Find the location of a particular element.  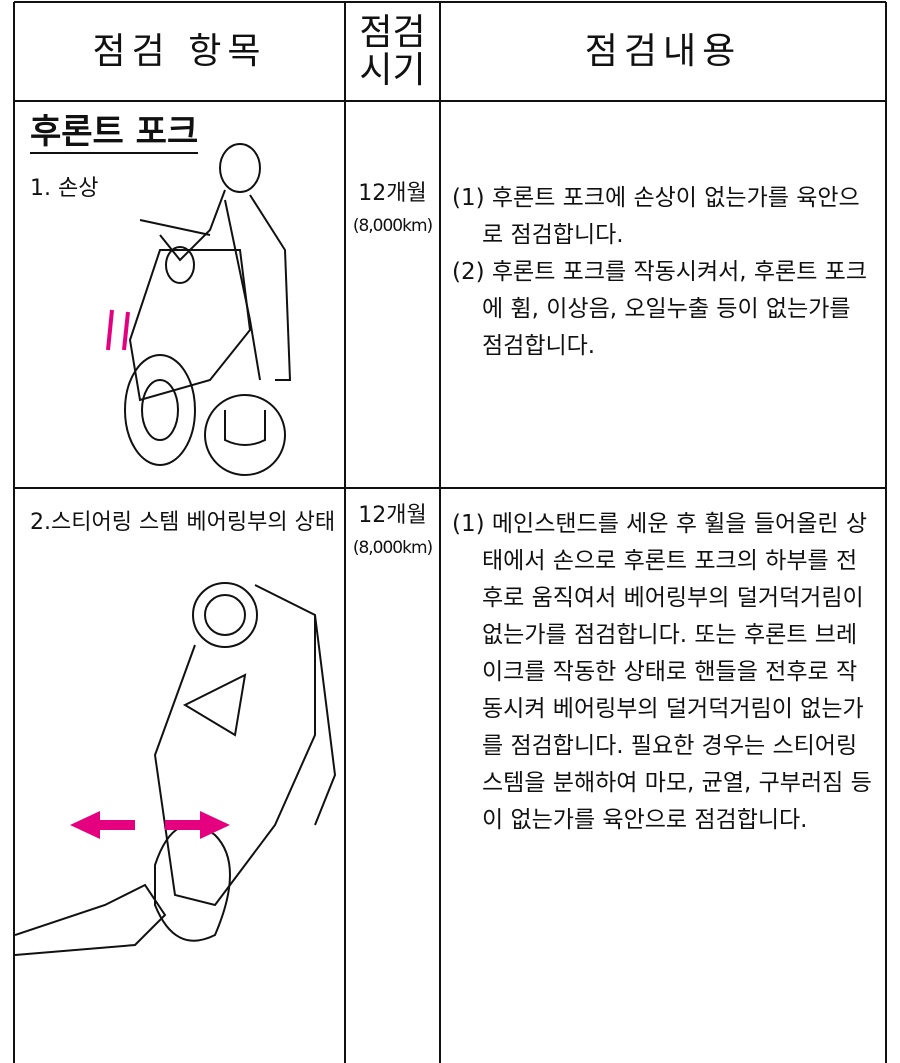

item: 1. 손상 is located at coordinates (64, 188).